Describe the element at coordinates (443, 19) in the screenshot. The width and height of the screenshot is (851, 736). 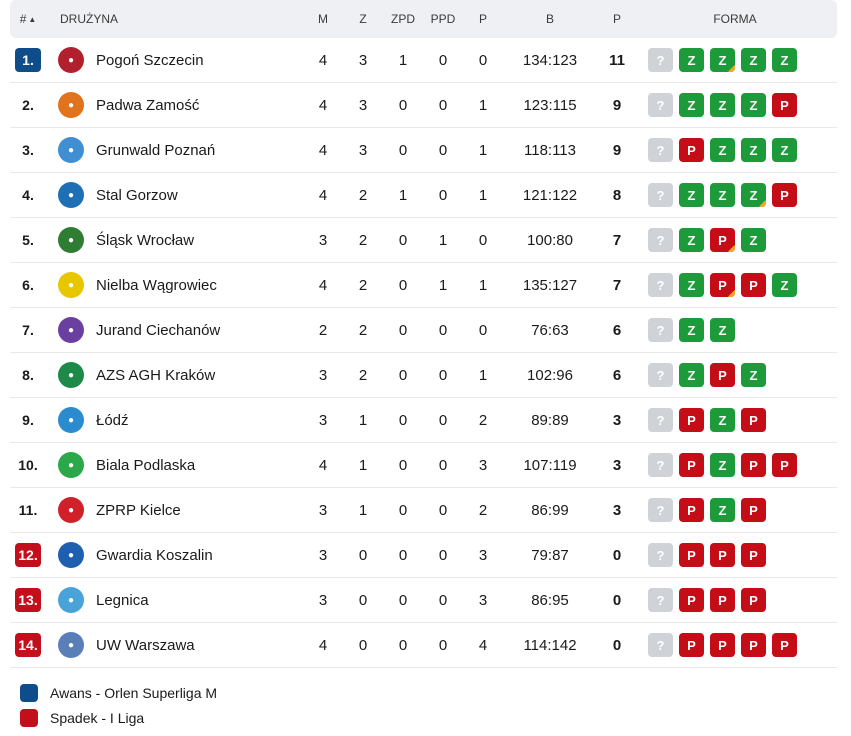
I see `header-losses-penalties: PPD` at that location.